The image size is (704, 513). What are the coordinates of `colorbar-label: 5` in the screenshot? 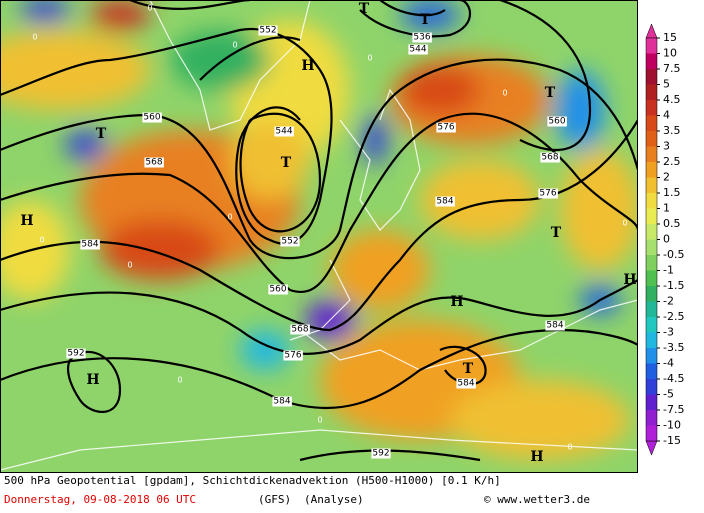 It's located at (666, 84).